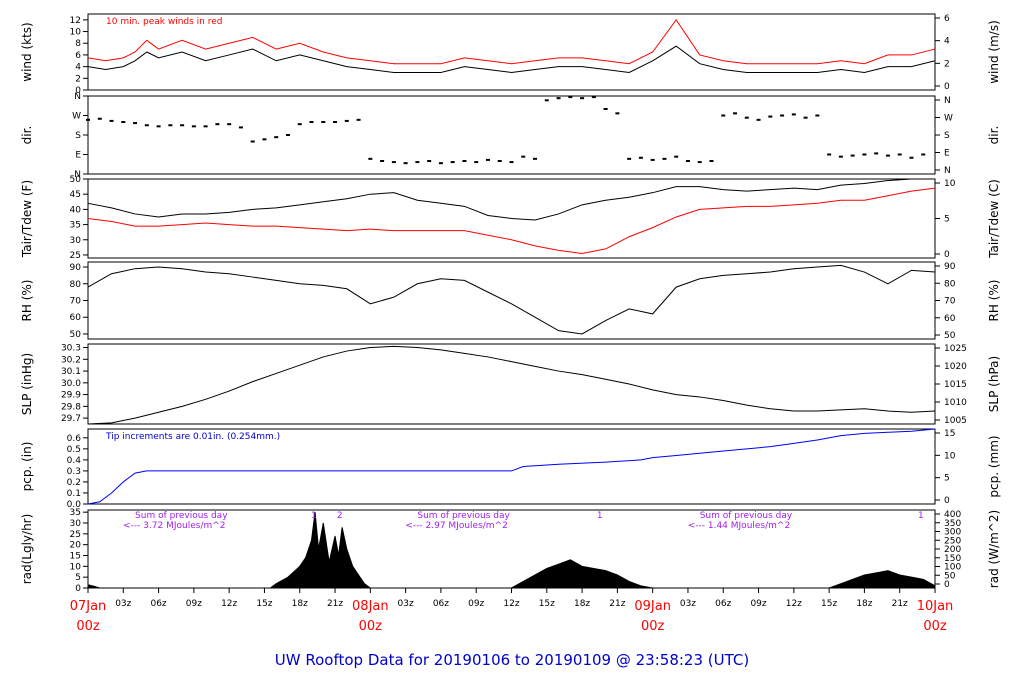 This screenshot has height=700, width=1024. What do you see at coordinates (994, 549) in the screenshot?
I see `rad-ylabel-right: rad (W/m^2)` at bounding box center [994, 549].